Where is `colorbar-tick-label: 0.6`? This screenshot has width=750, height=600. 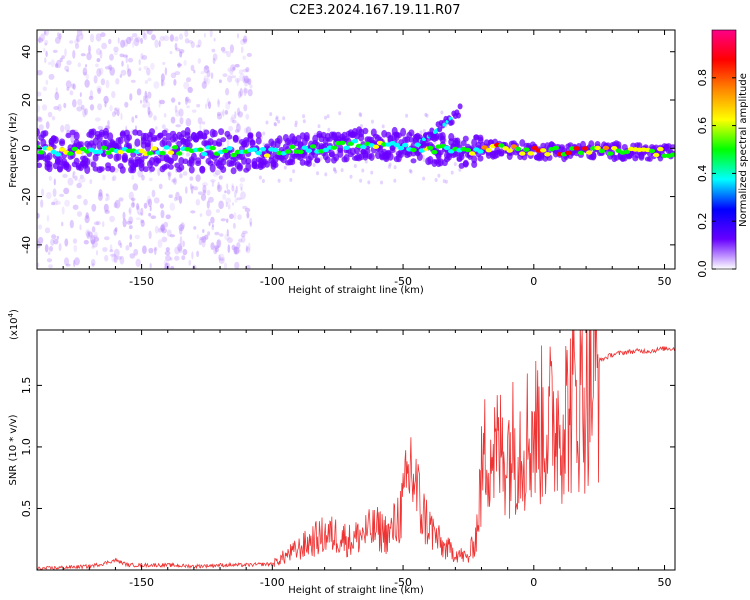 colorbar-tick-label: 0.6 is located at coordinates (702, 126).